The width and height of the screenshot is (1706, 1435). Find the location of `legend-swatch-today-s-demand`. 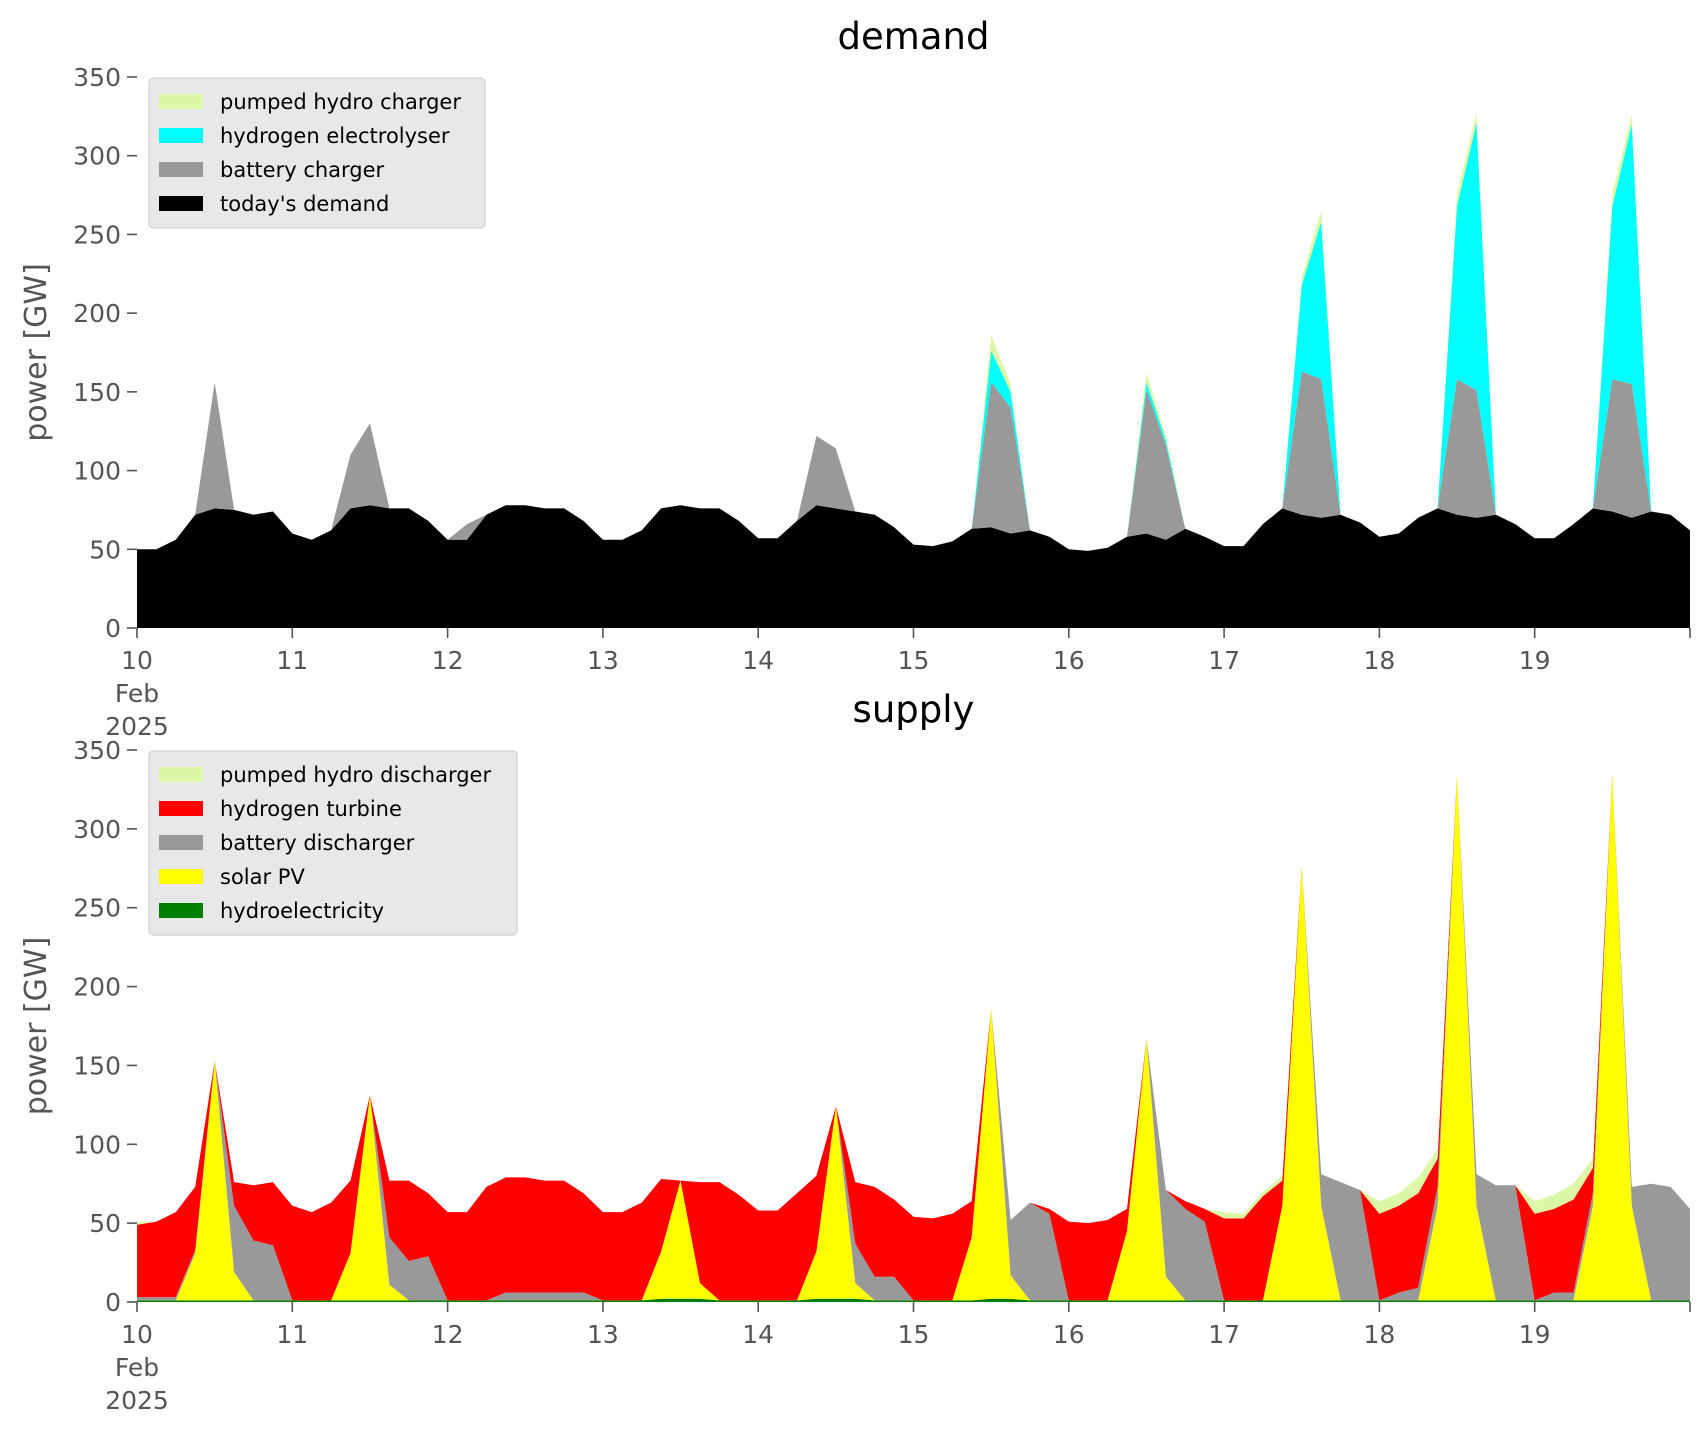

legend-swatch-today-s-demand is located at coordinates (181, 203).